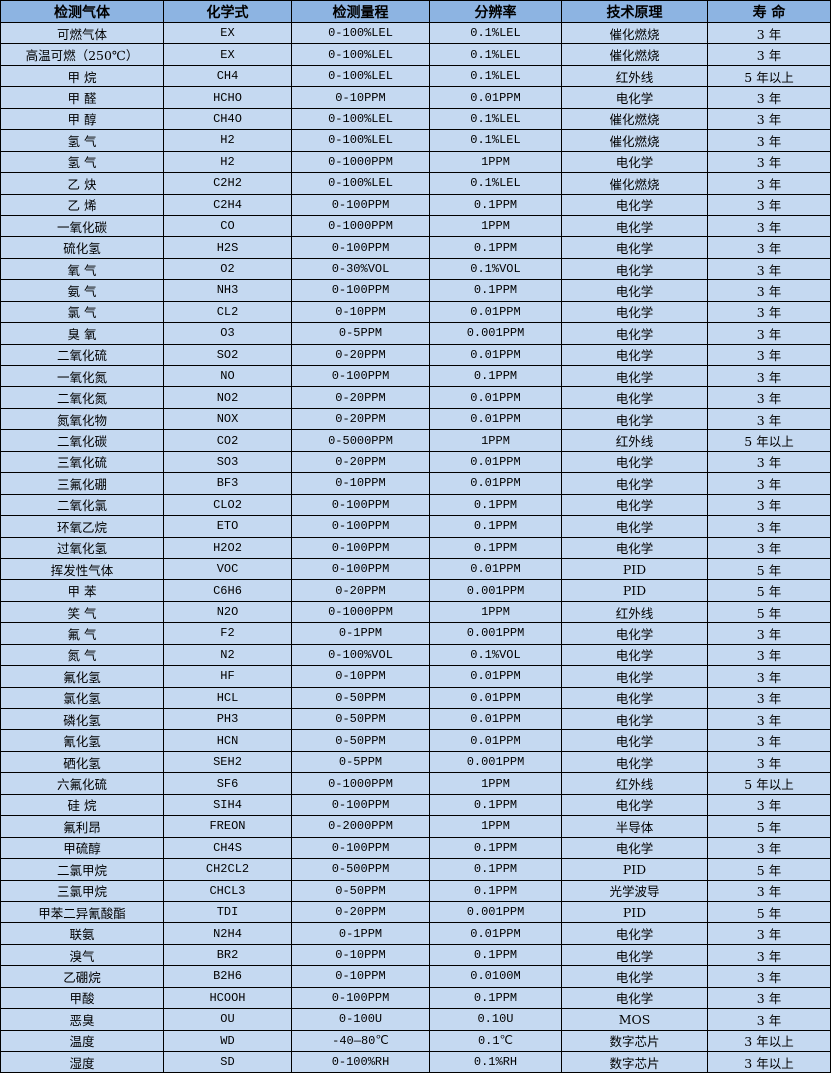 The image size is (831, 1075). What do you see at coordinates (82, 590) in the screenshot?
I see `gas-cell: 甲 苯` at bounding box center [82, 590].